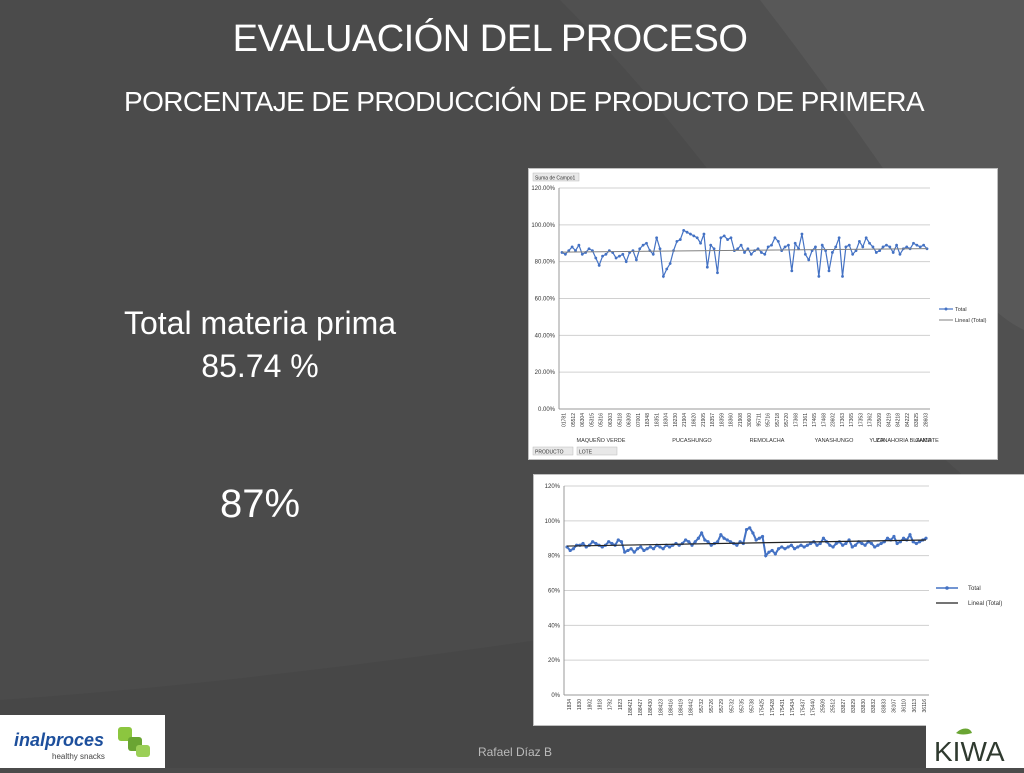  What do you see at coordinates (744, 250) in the screenshot?
I see `trend-line` at bounding box center [744, 250].